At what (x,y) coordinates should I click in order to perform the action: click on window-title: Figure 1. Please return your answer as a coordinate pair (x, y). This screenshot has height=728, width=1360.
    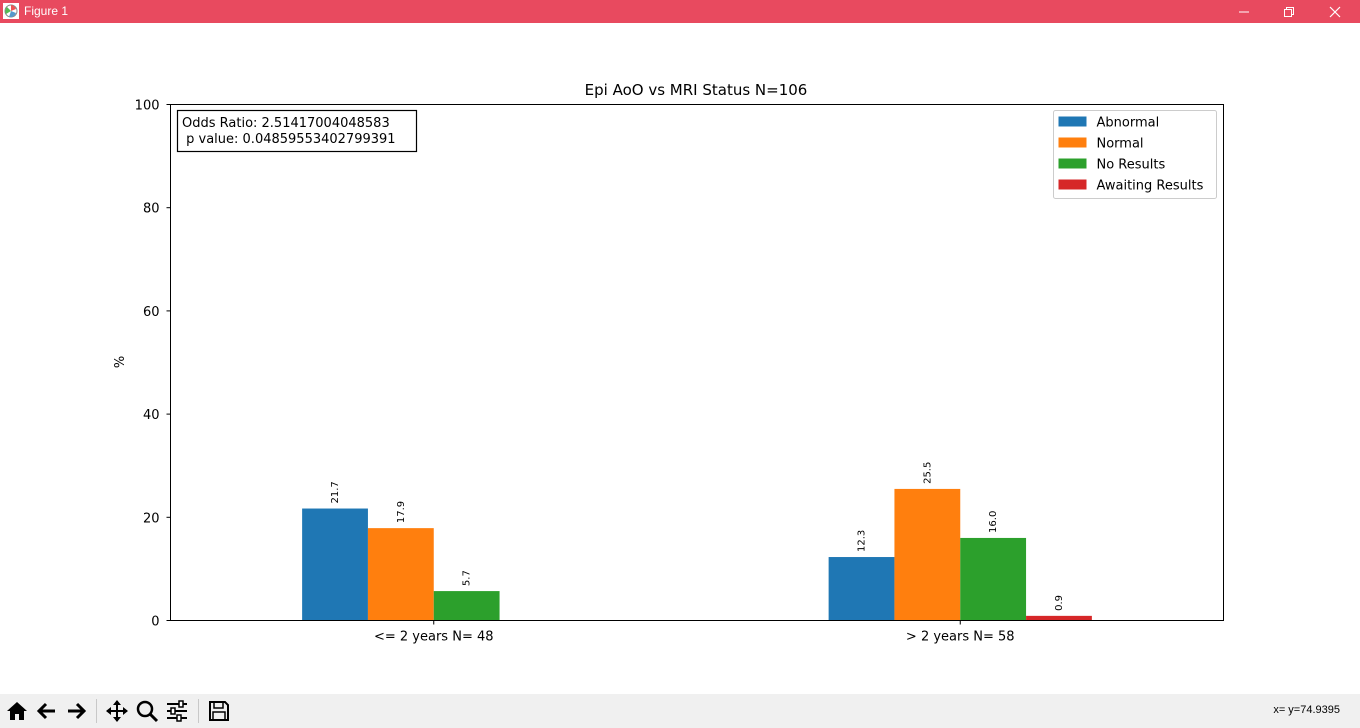
    Looking at the image, I should click on (46, 11).